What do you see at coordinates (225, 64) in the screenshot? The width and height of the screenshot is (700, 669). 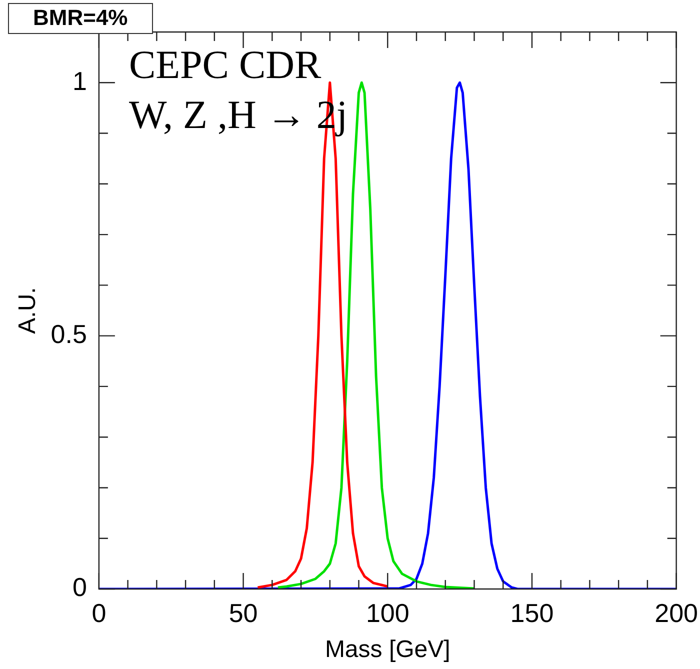 I see `annotation: CEPC CDR` at bounding box center [225, 64].